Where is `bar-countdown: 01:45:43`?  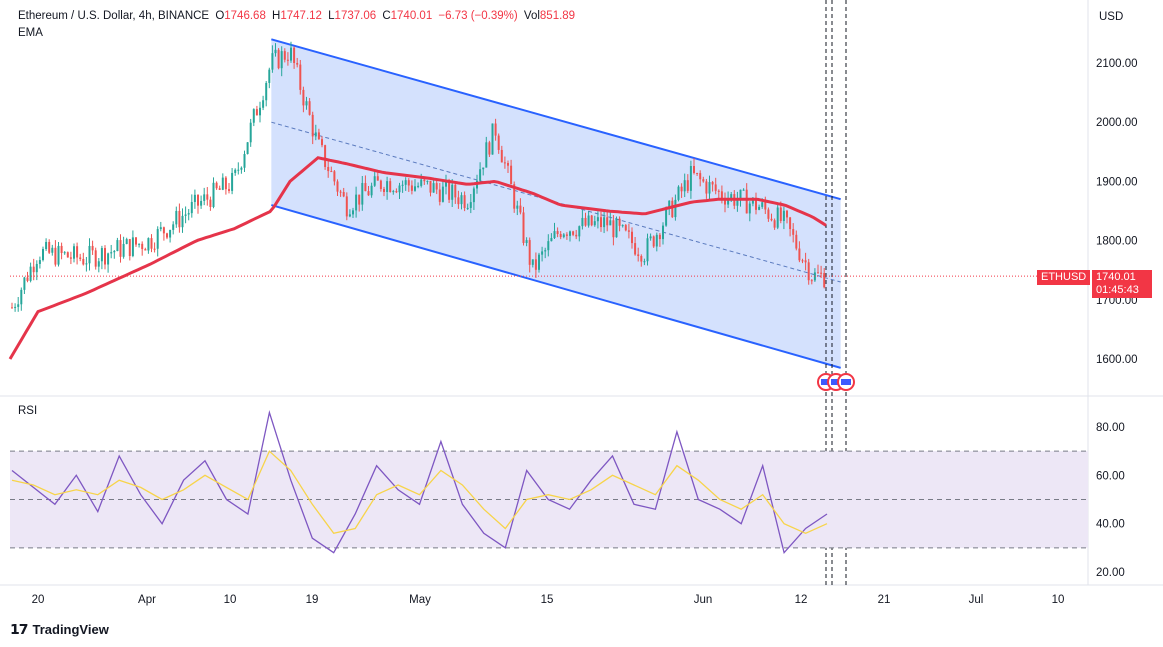 bar-countdown: 01:45:43 is located at coordinates (1117, 290).